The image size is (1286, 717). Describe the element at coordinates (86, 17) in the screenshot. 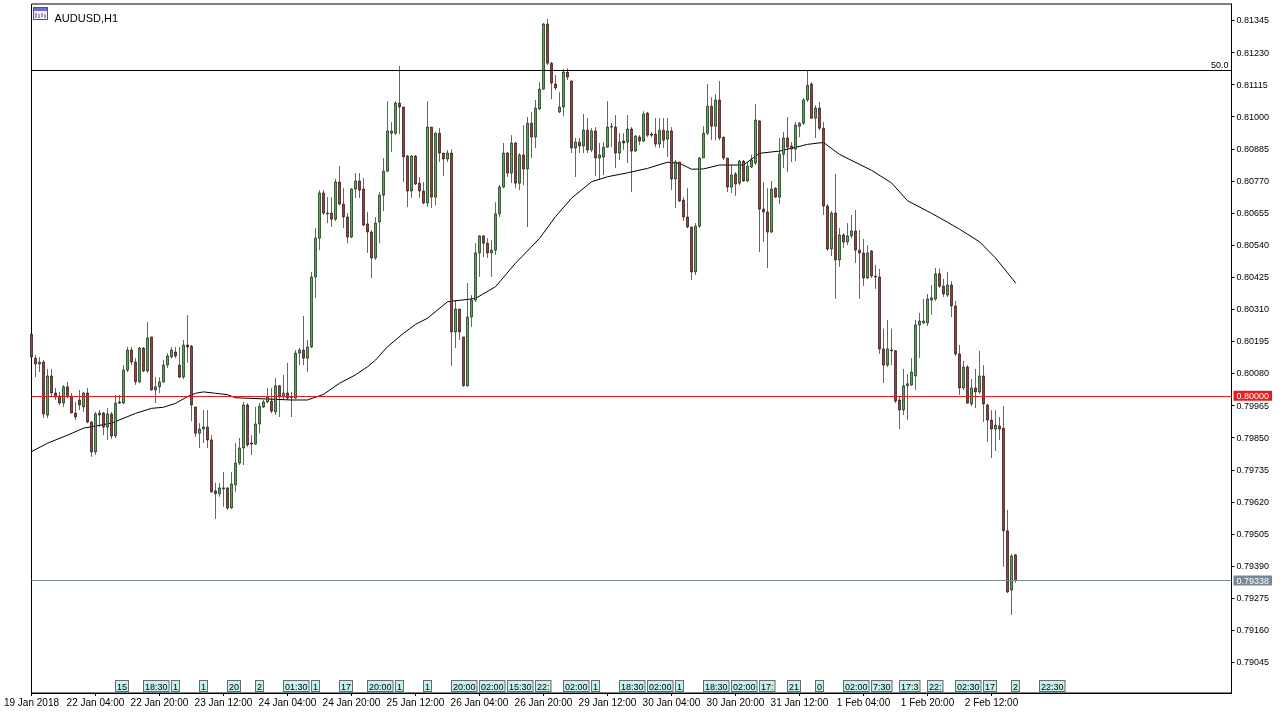

I see `text: AUDUSD,H1` at that location.